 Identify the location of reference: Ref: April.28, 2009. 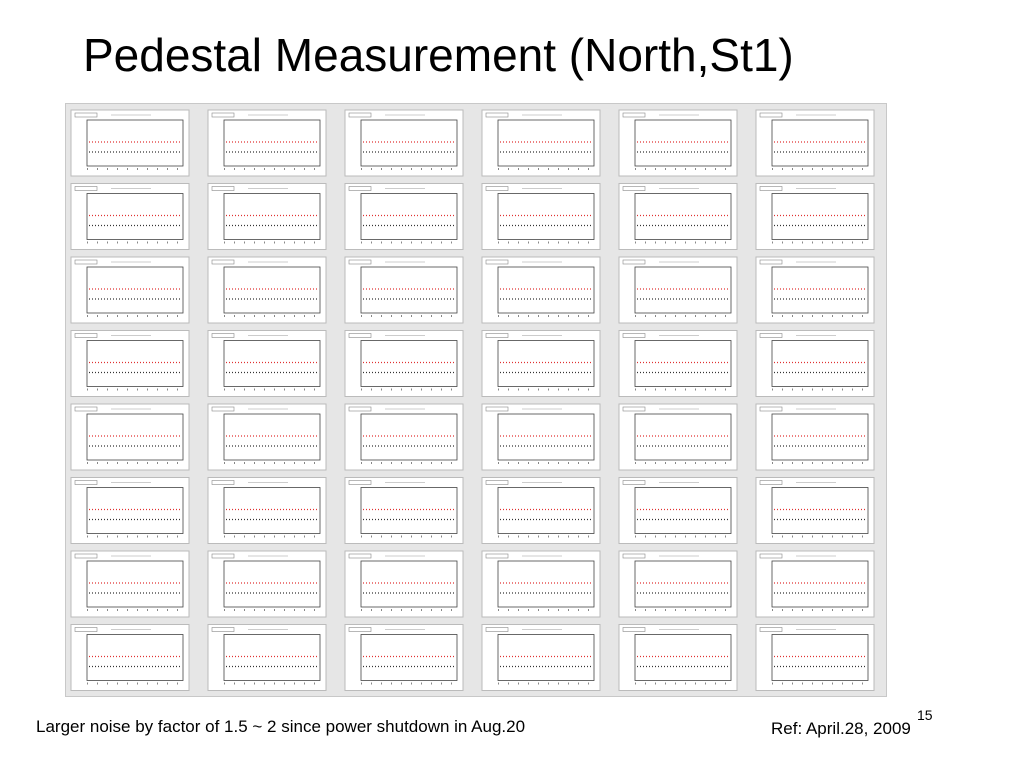
(841, 728).